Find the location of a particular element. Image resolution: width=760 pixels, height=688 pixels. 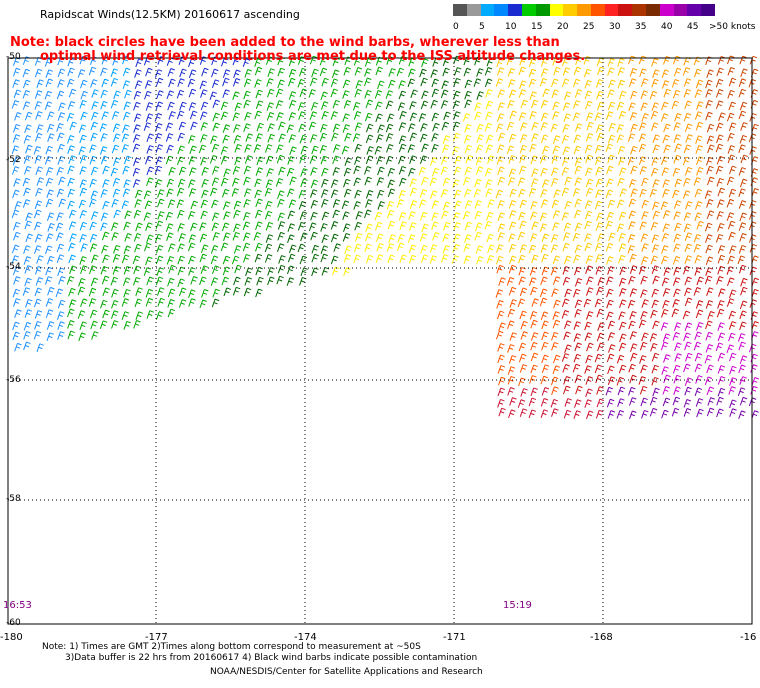

lon-label-165: -16 is located at coordinates (748, 637).